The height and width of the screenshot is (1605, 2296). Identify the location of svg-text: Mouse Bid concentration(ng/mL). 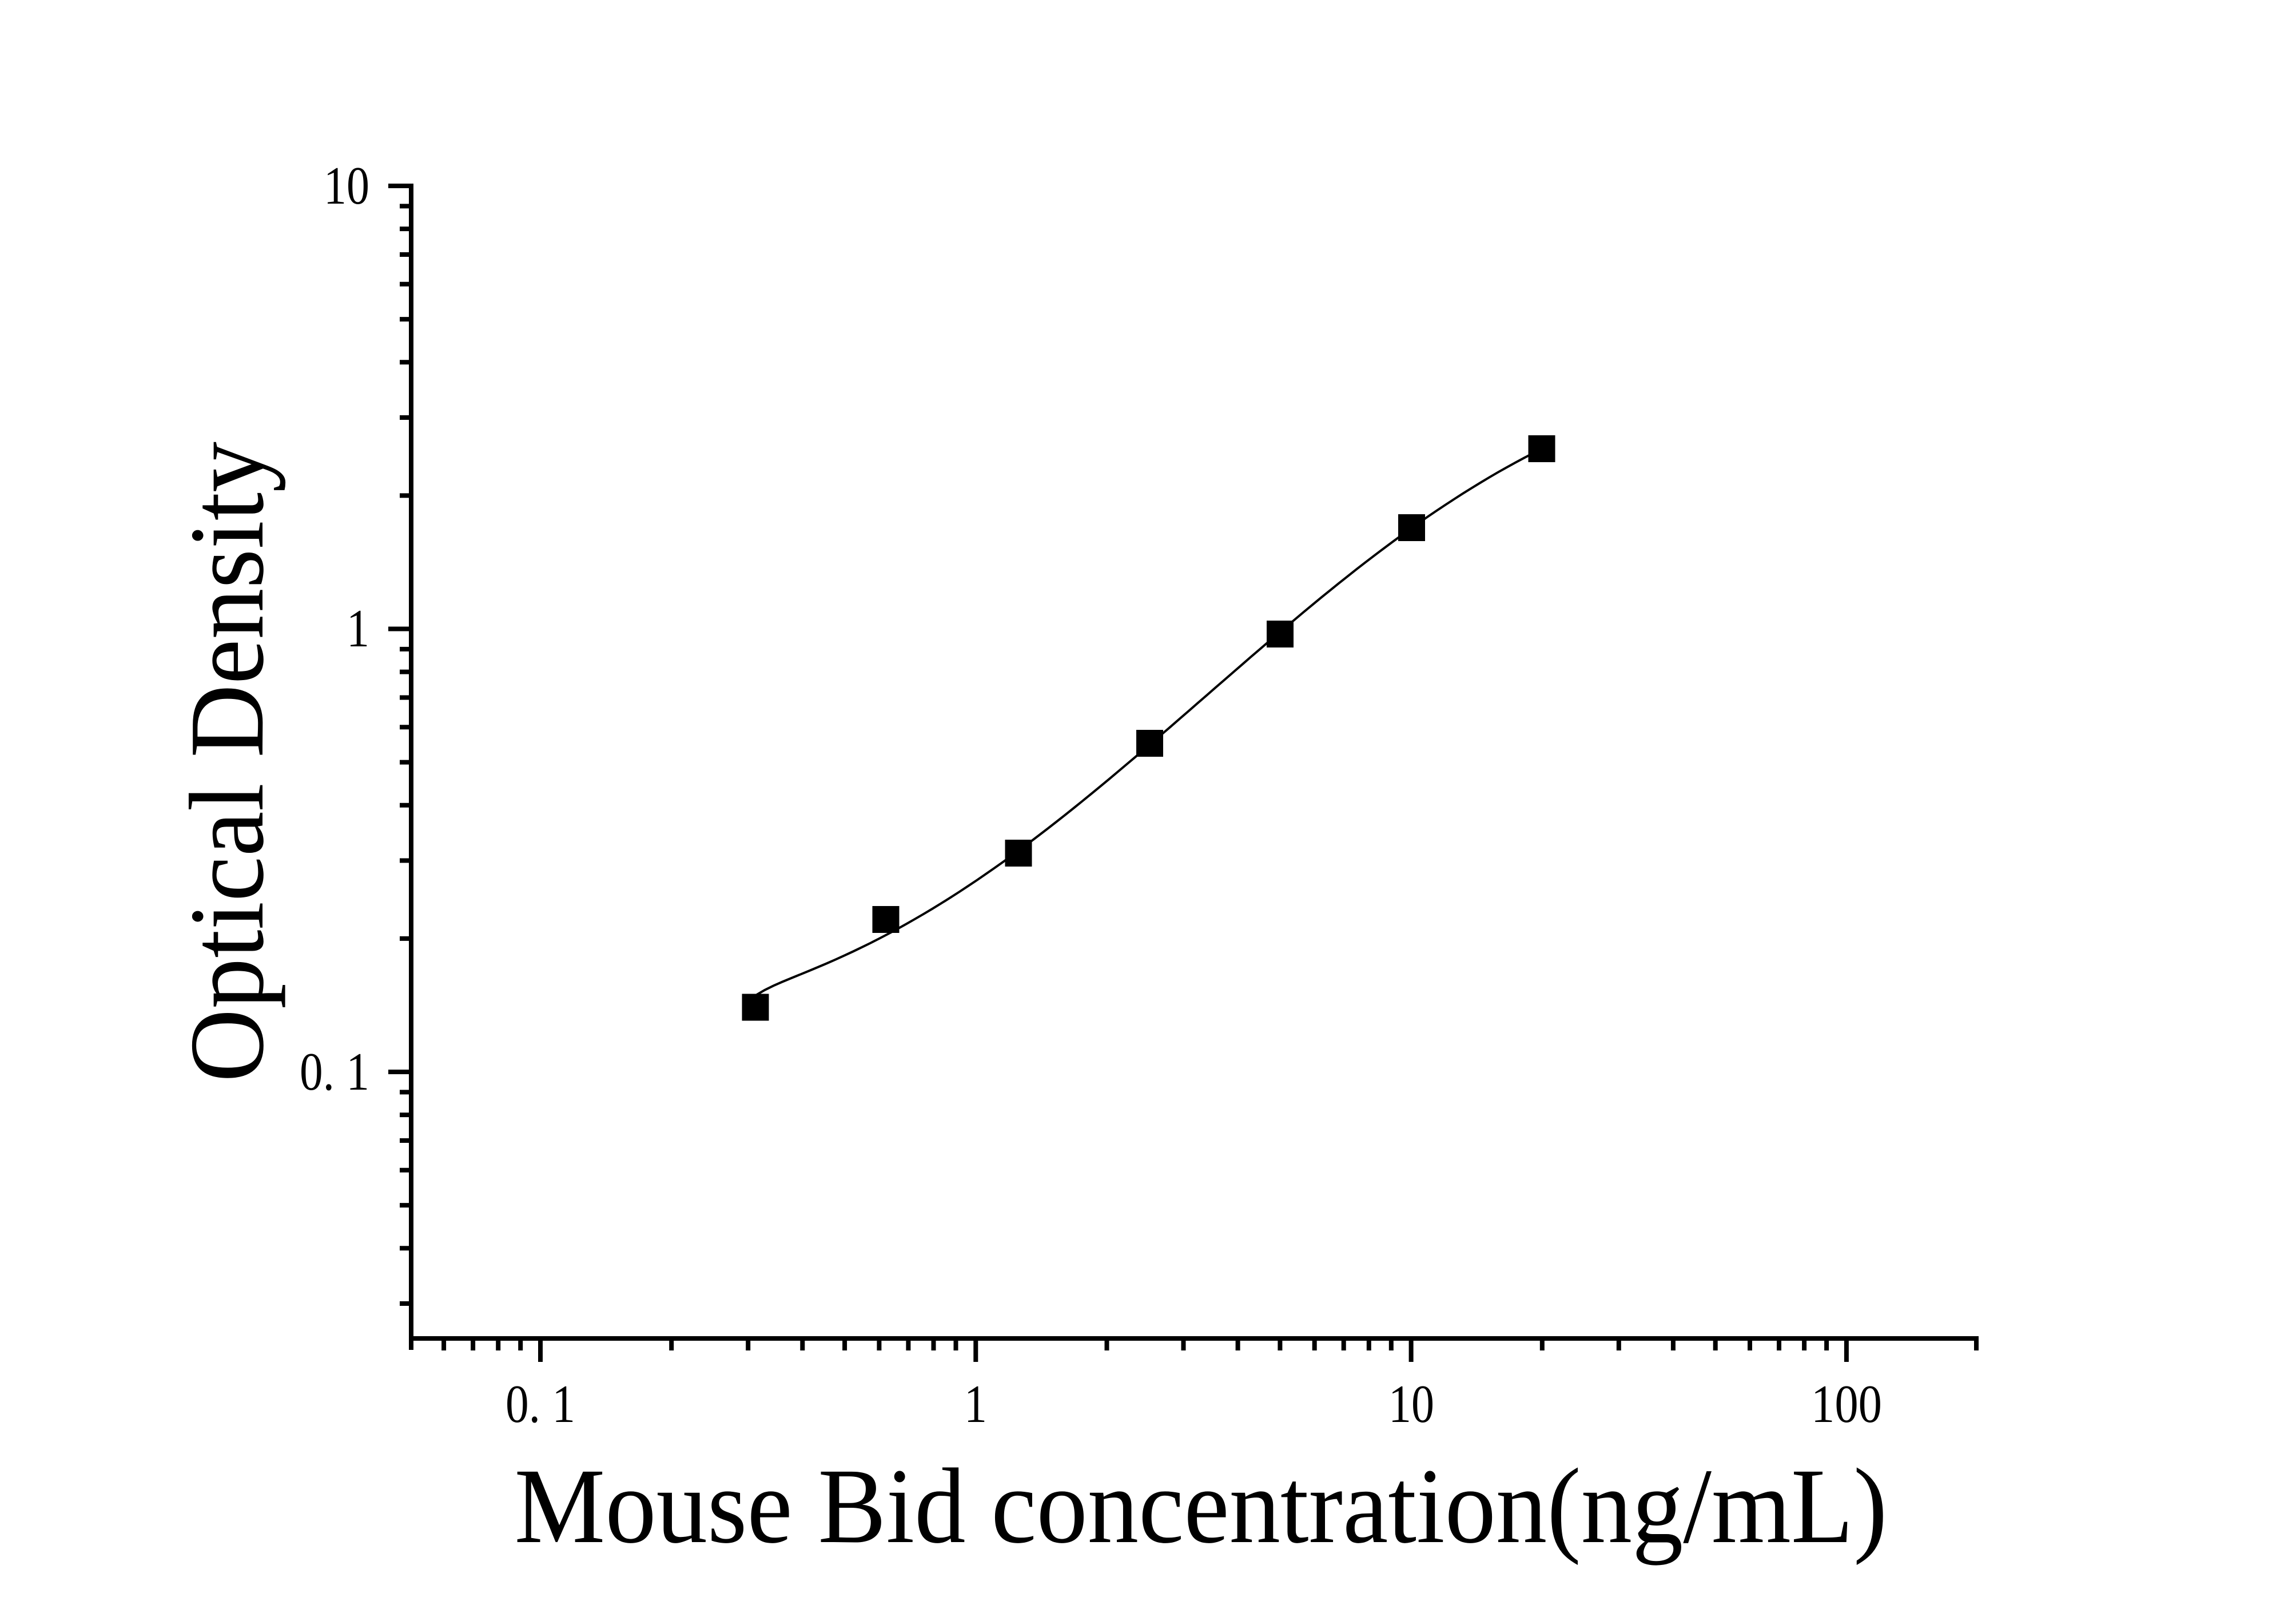
(1202, 1506).